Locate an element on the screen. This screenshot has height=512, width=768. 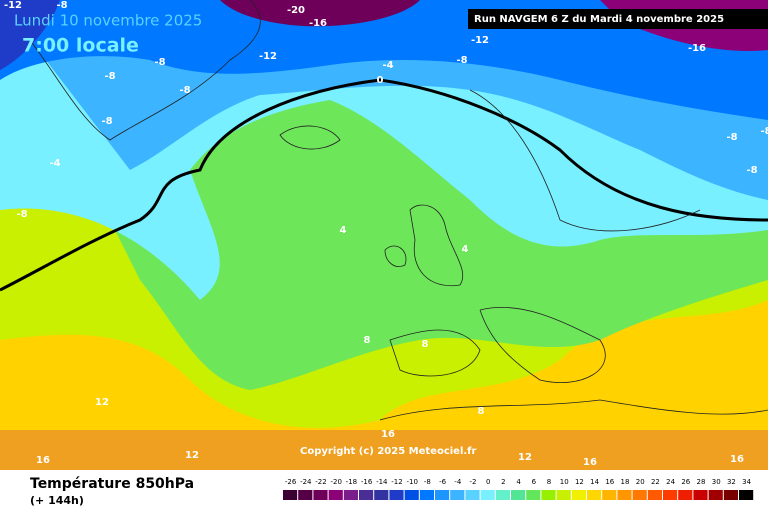
scale-label: 14 is located at coordinates (594, 482).